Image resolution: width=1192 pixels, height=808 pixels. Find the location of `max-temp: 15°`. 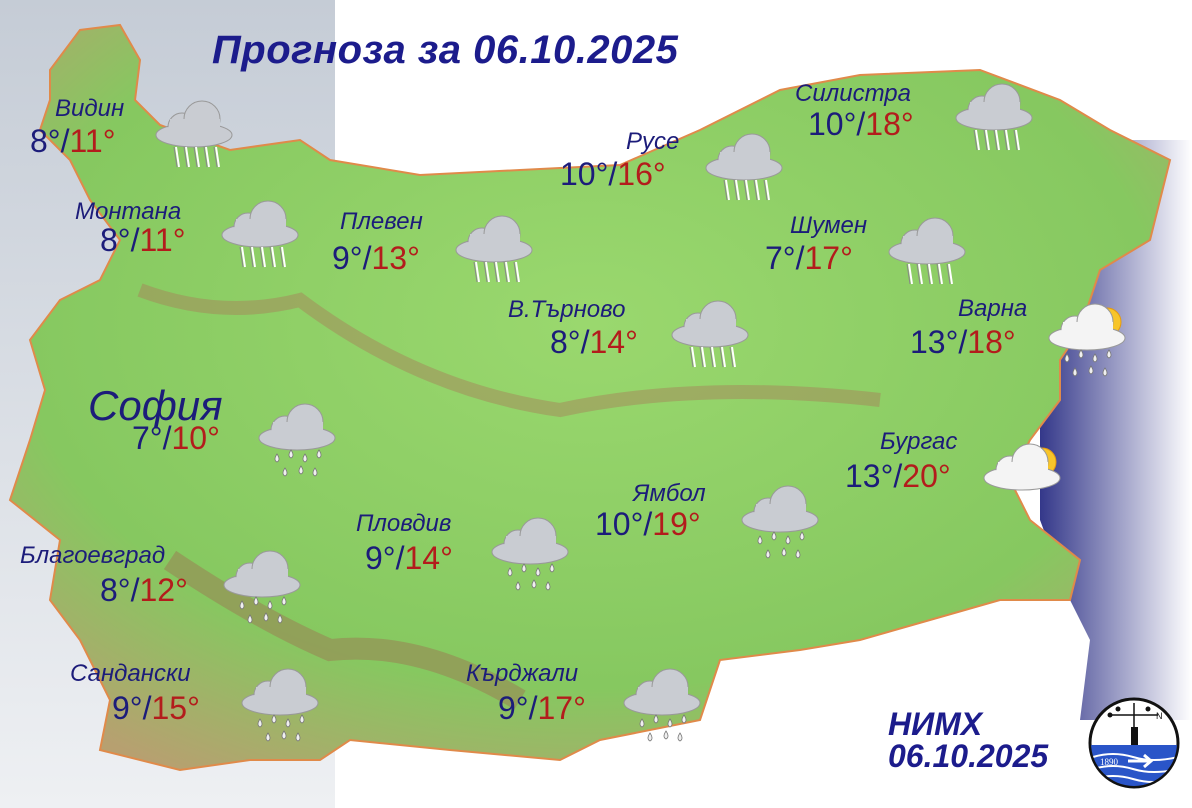

max-temp: 15° is located at coordinates (175, 708).